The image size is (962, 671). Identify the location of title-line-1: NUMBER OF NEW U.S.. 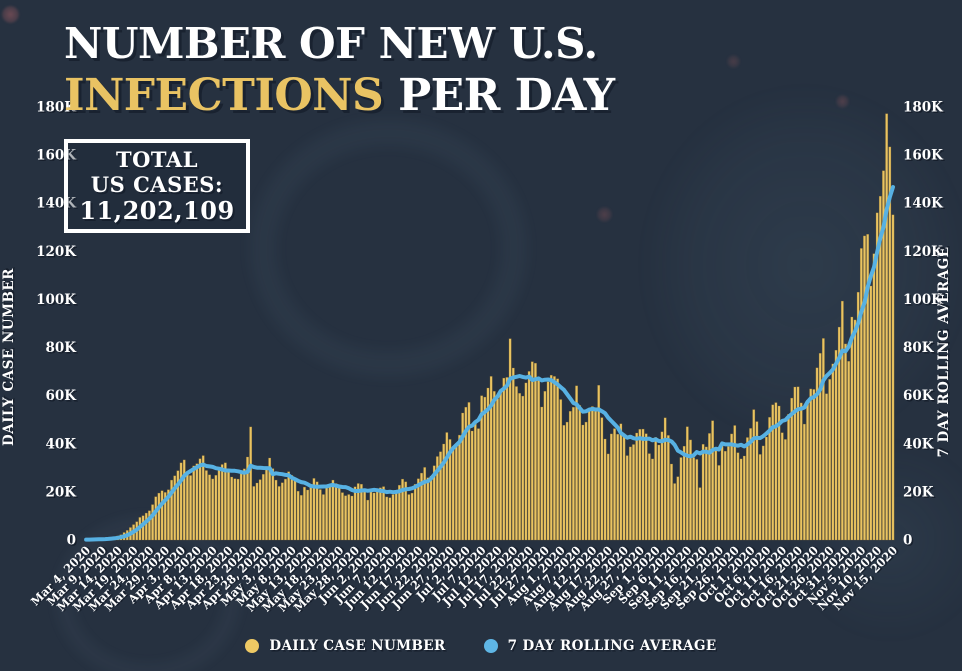
(331, 43).